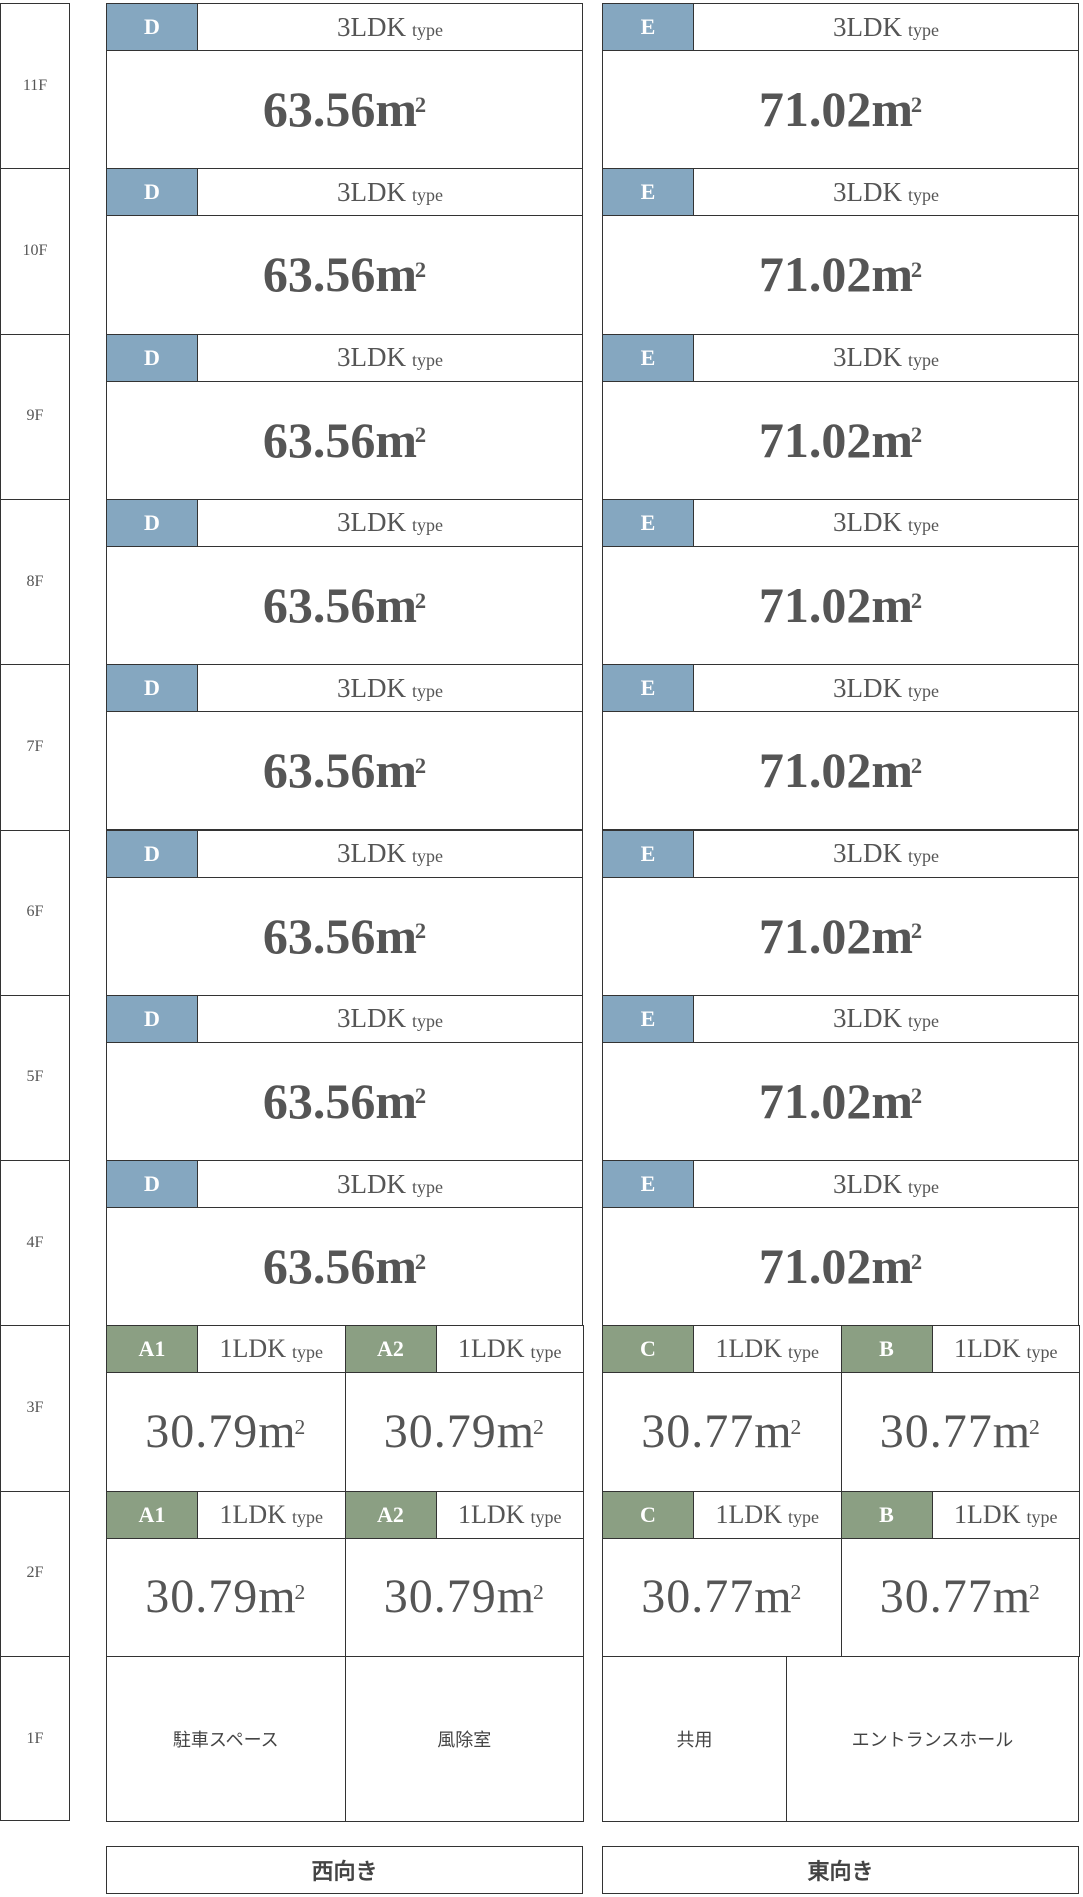 The image size is (1083, 1897). Describe the element at coordinates (960, 1408) in the screenshot. I see `unit-b-3f: B 1LDK type 30.77 m 2` at that location.